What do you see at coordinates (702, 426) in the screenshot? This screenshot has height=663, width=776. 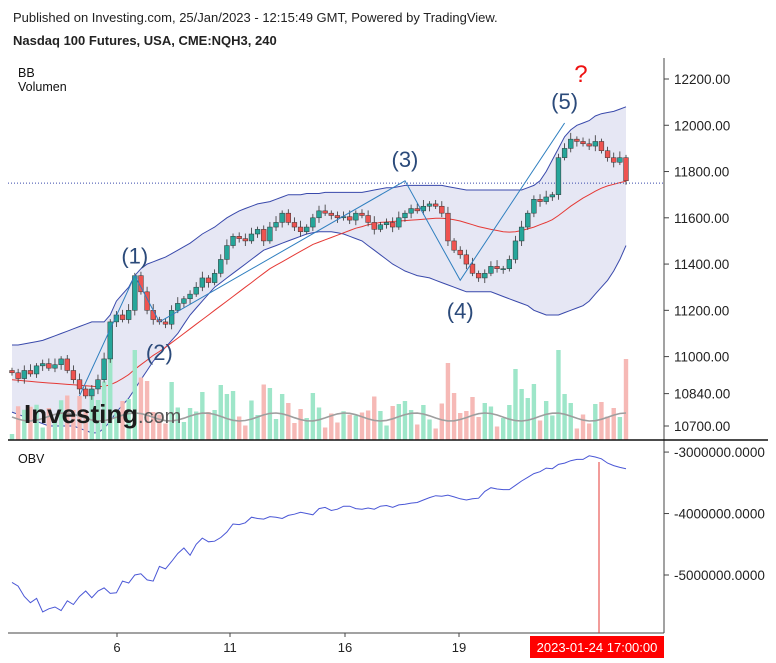 I see `price-tick-label: 10700.00` at bounding box center [702, 426].